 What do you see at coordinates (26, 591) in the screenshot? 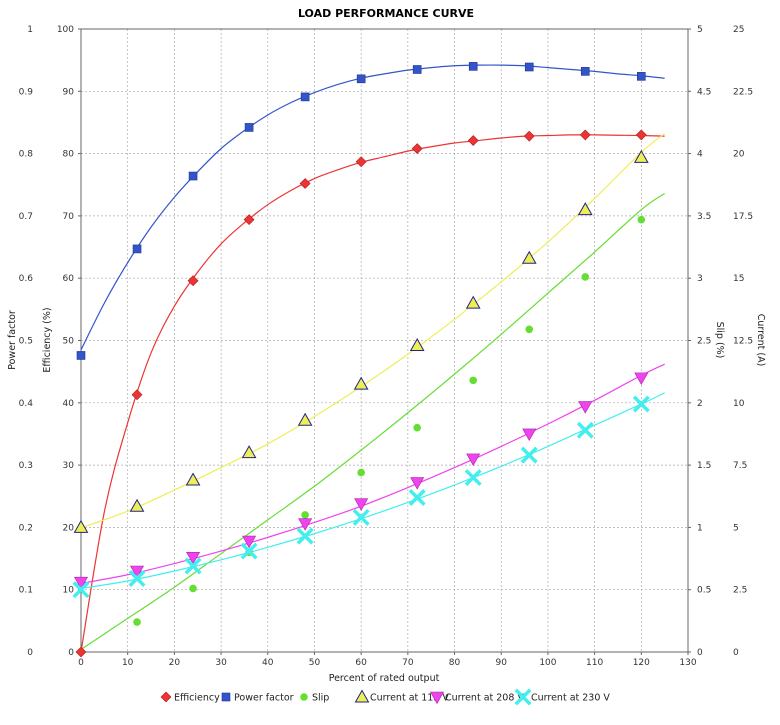
I see `y-tick-label-power-factor: 0.1` at bounding box center [26, 591].